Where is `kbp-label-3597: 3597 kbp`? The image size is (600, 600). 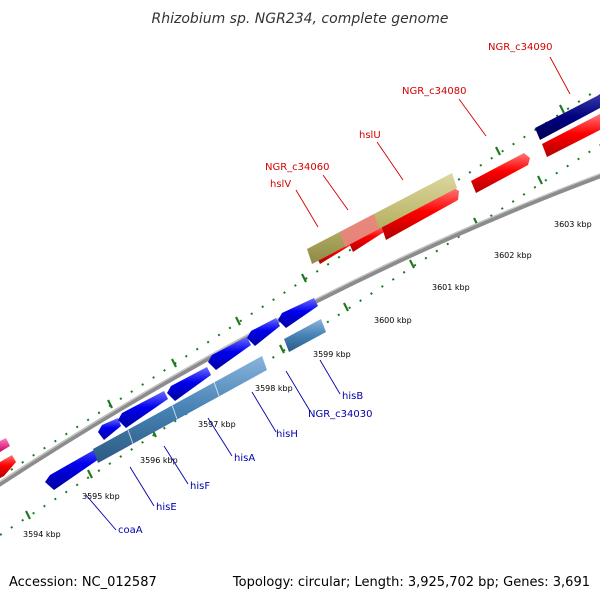
kbp-label-3597: 3597 kbp is located at coordinates (217, 424).